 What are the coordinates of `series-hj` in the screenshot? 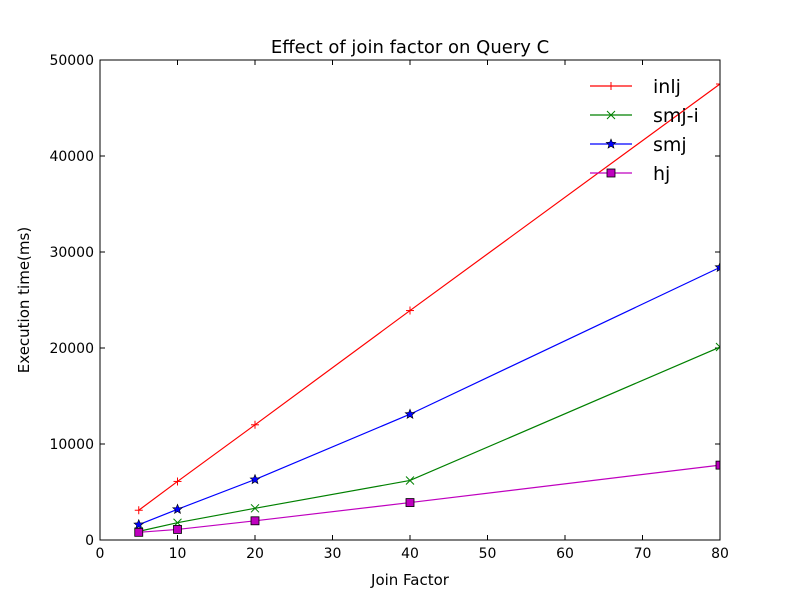 It's located at (427, 498).